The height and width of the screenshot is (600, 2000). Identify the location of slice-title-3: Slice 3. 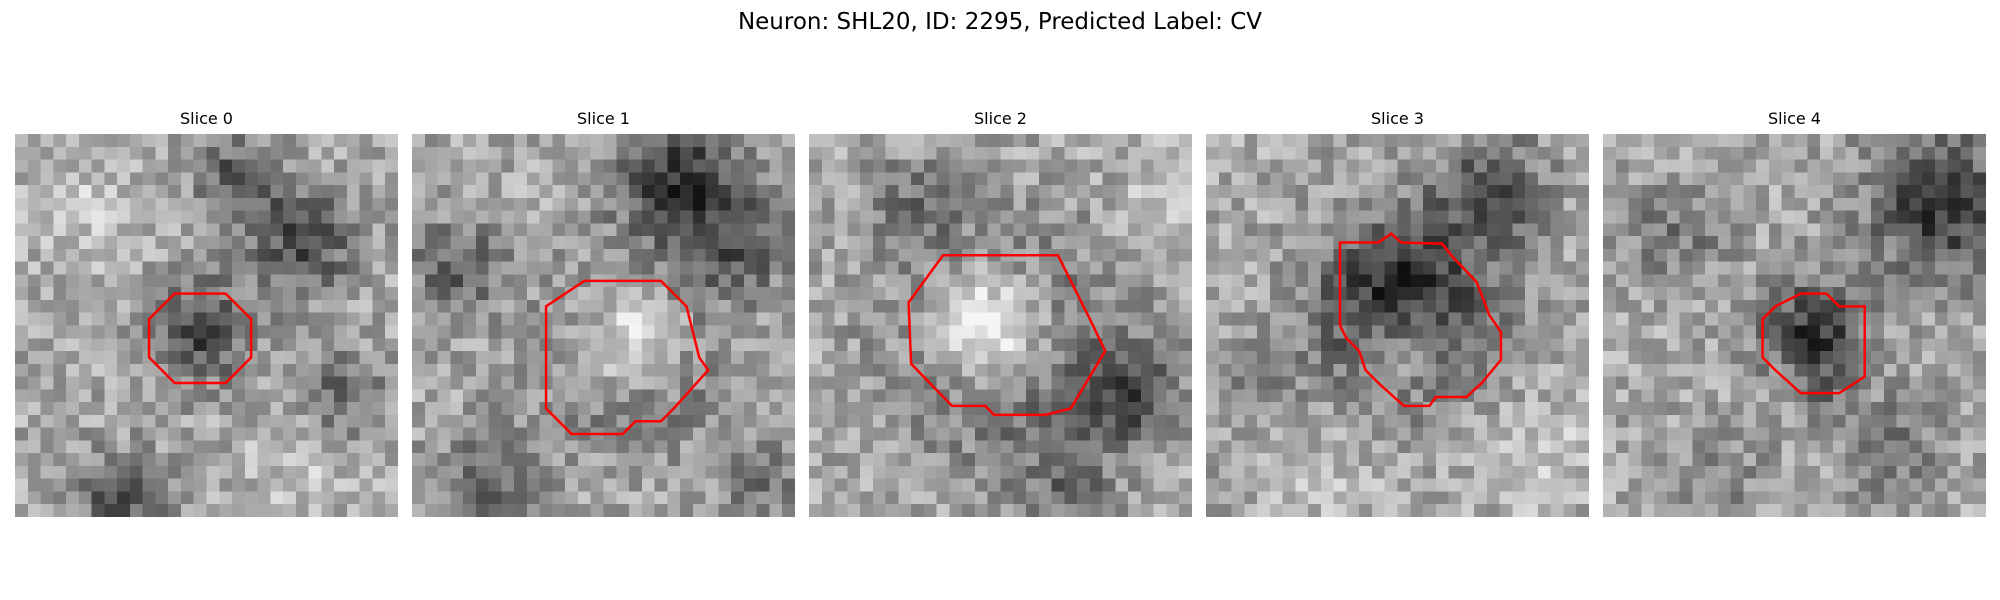
(1397, 118).